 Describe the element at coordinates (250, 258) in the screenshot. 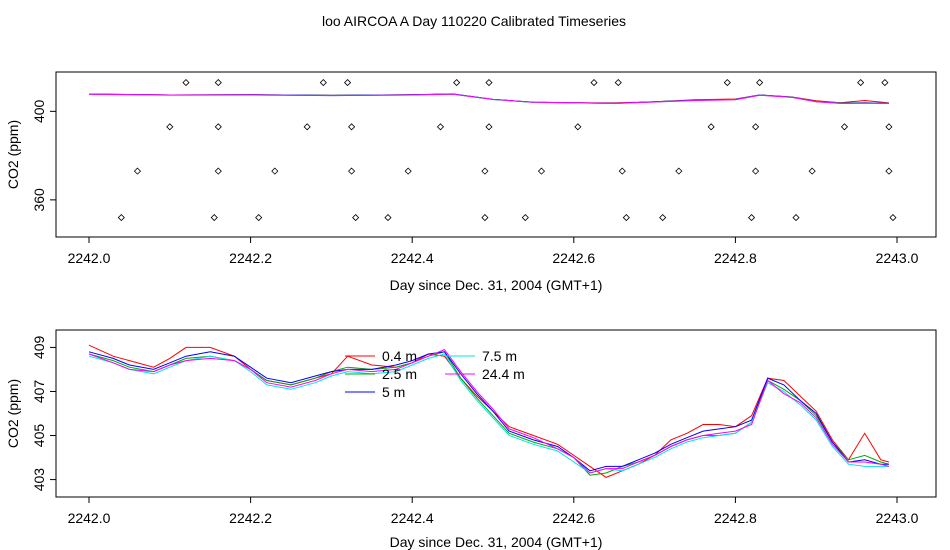

I see `top-x-tick-label: 2242.2` at that location.